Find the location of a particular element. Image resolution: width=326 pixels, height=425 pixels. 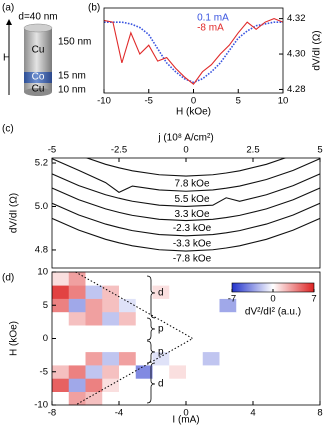

legend-entry: 0.1 mA is located at coordinates (213, 18).